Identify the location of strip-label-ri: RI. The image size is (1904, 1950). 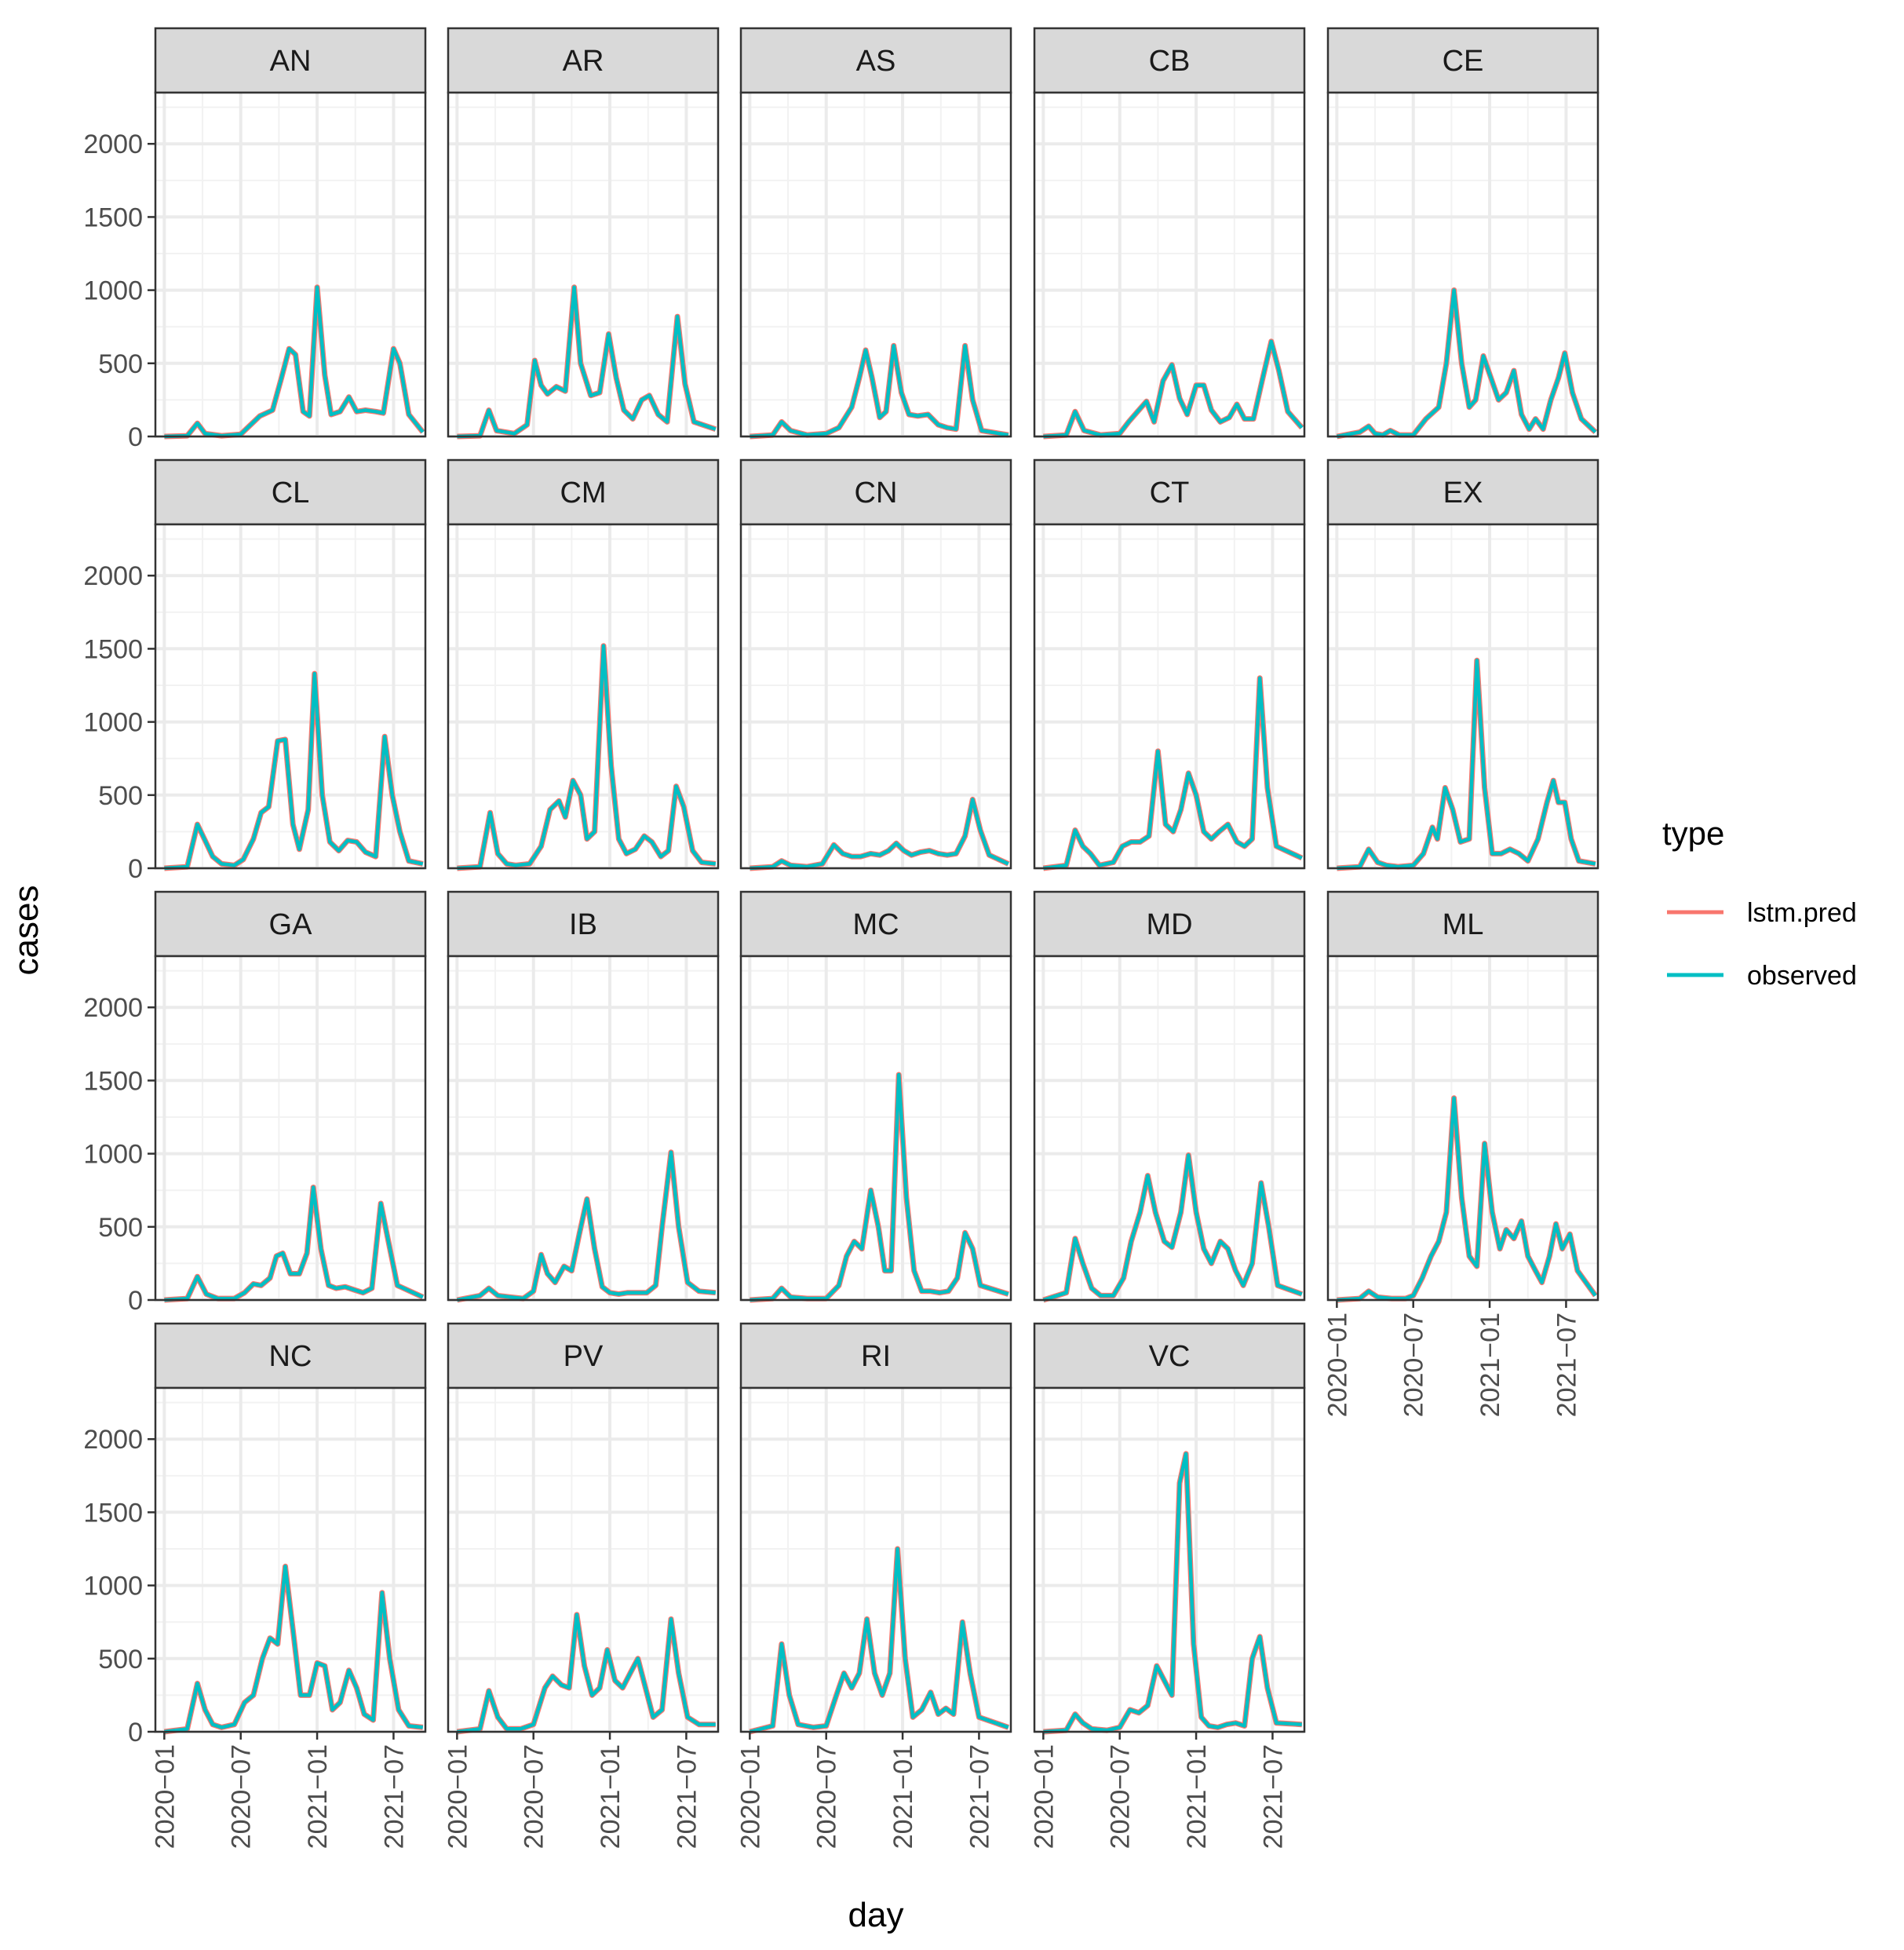
(876, 1356).